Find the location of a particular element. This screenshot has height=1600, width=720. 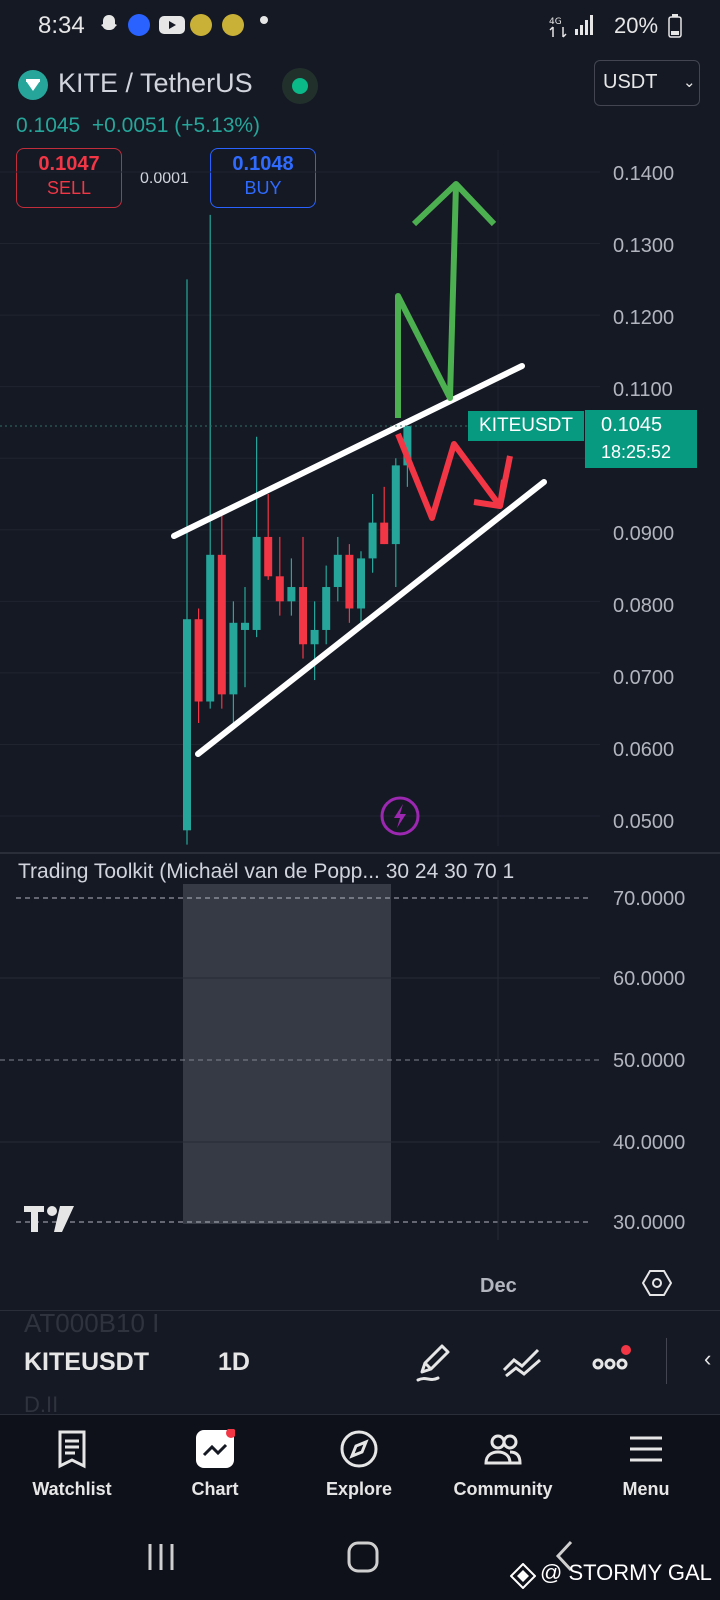

price-axis-label: 0.0500 is located at coordinates (644, 822).